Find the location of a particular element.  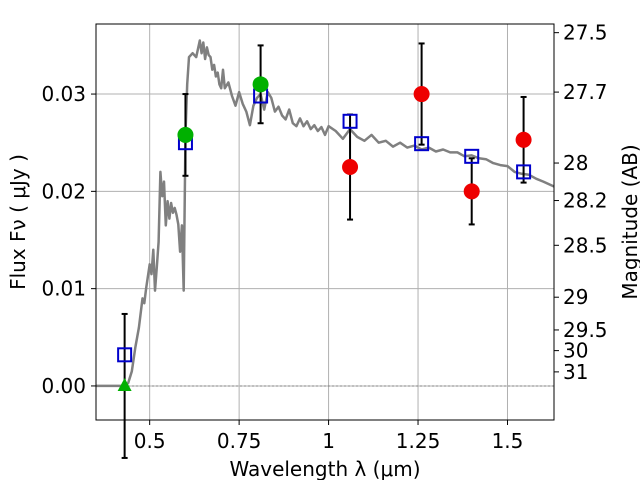

right-y-tick-label: 31 is located at coordinates (575, 372).